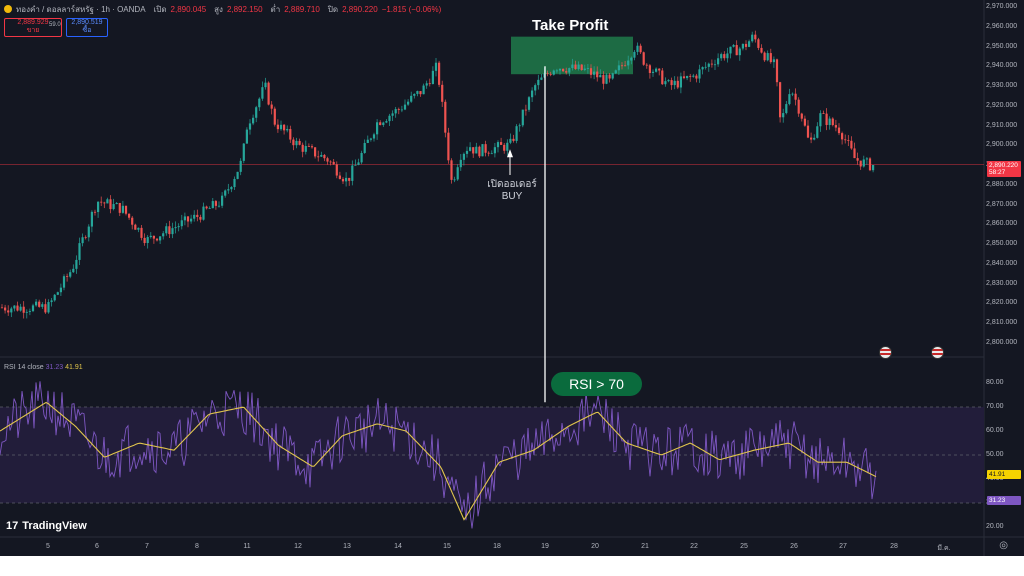 The height and width of the screenshot is (576, 1024). Describe the element at coordinates (1002, 125) in the screenshot. I see `price-tick-label: 2,910.000` at that location.